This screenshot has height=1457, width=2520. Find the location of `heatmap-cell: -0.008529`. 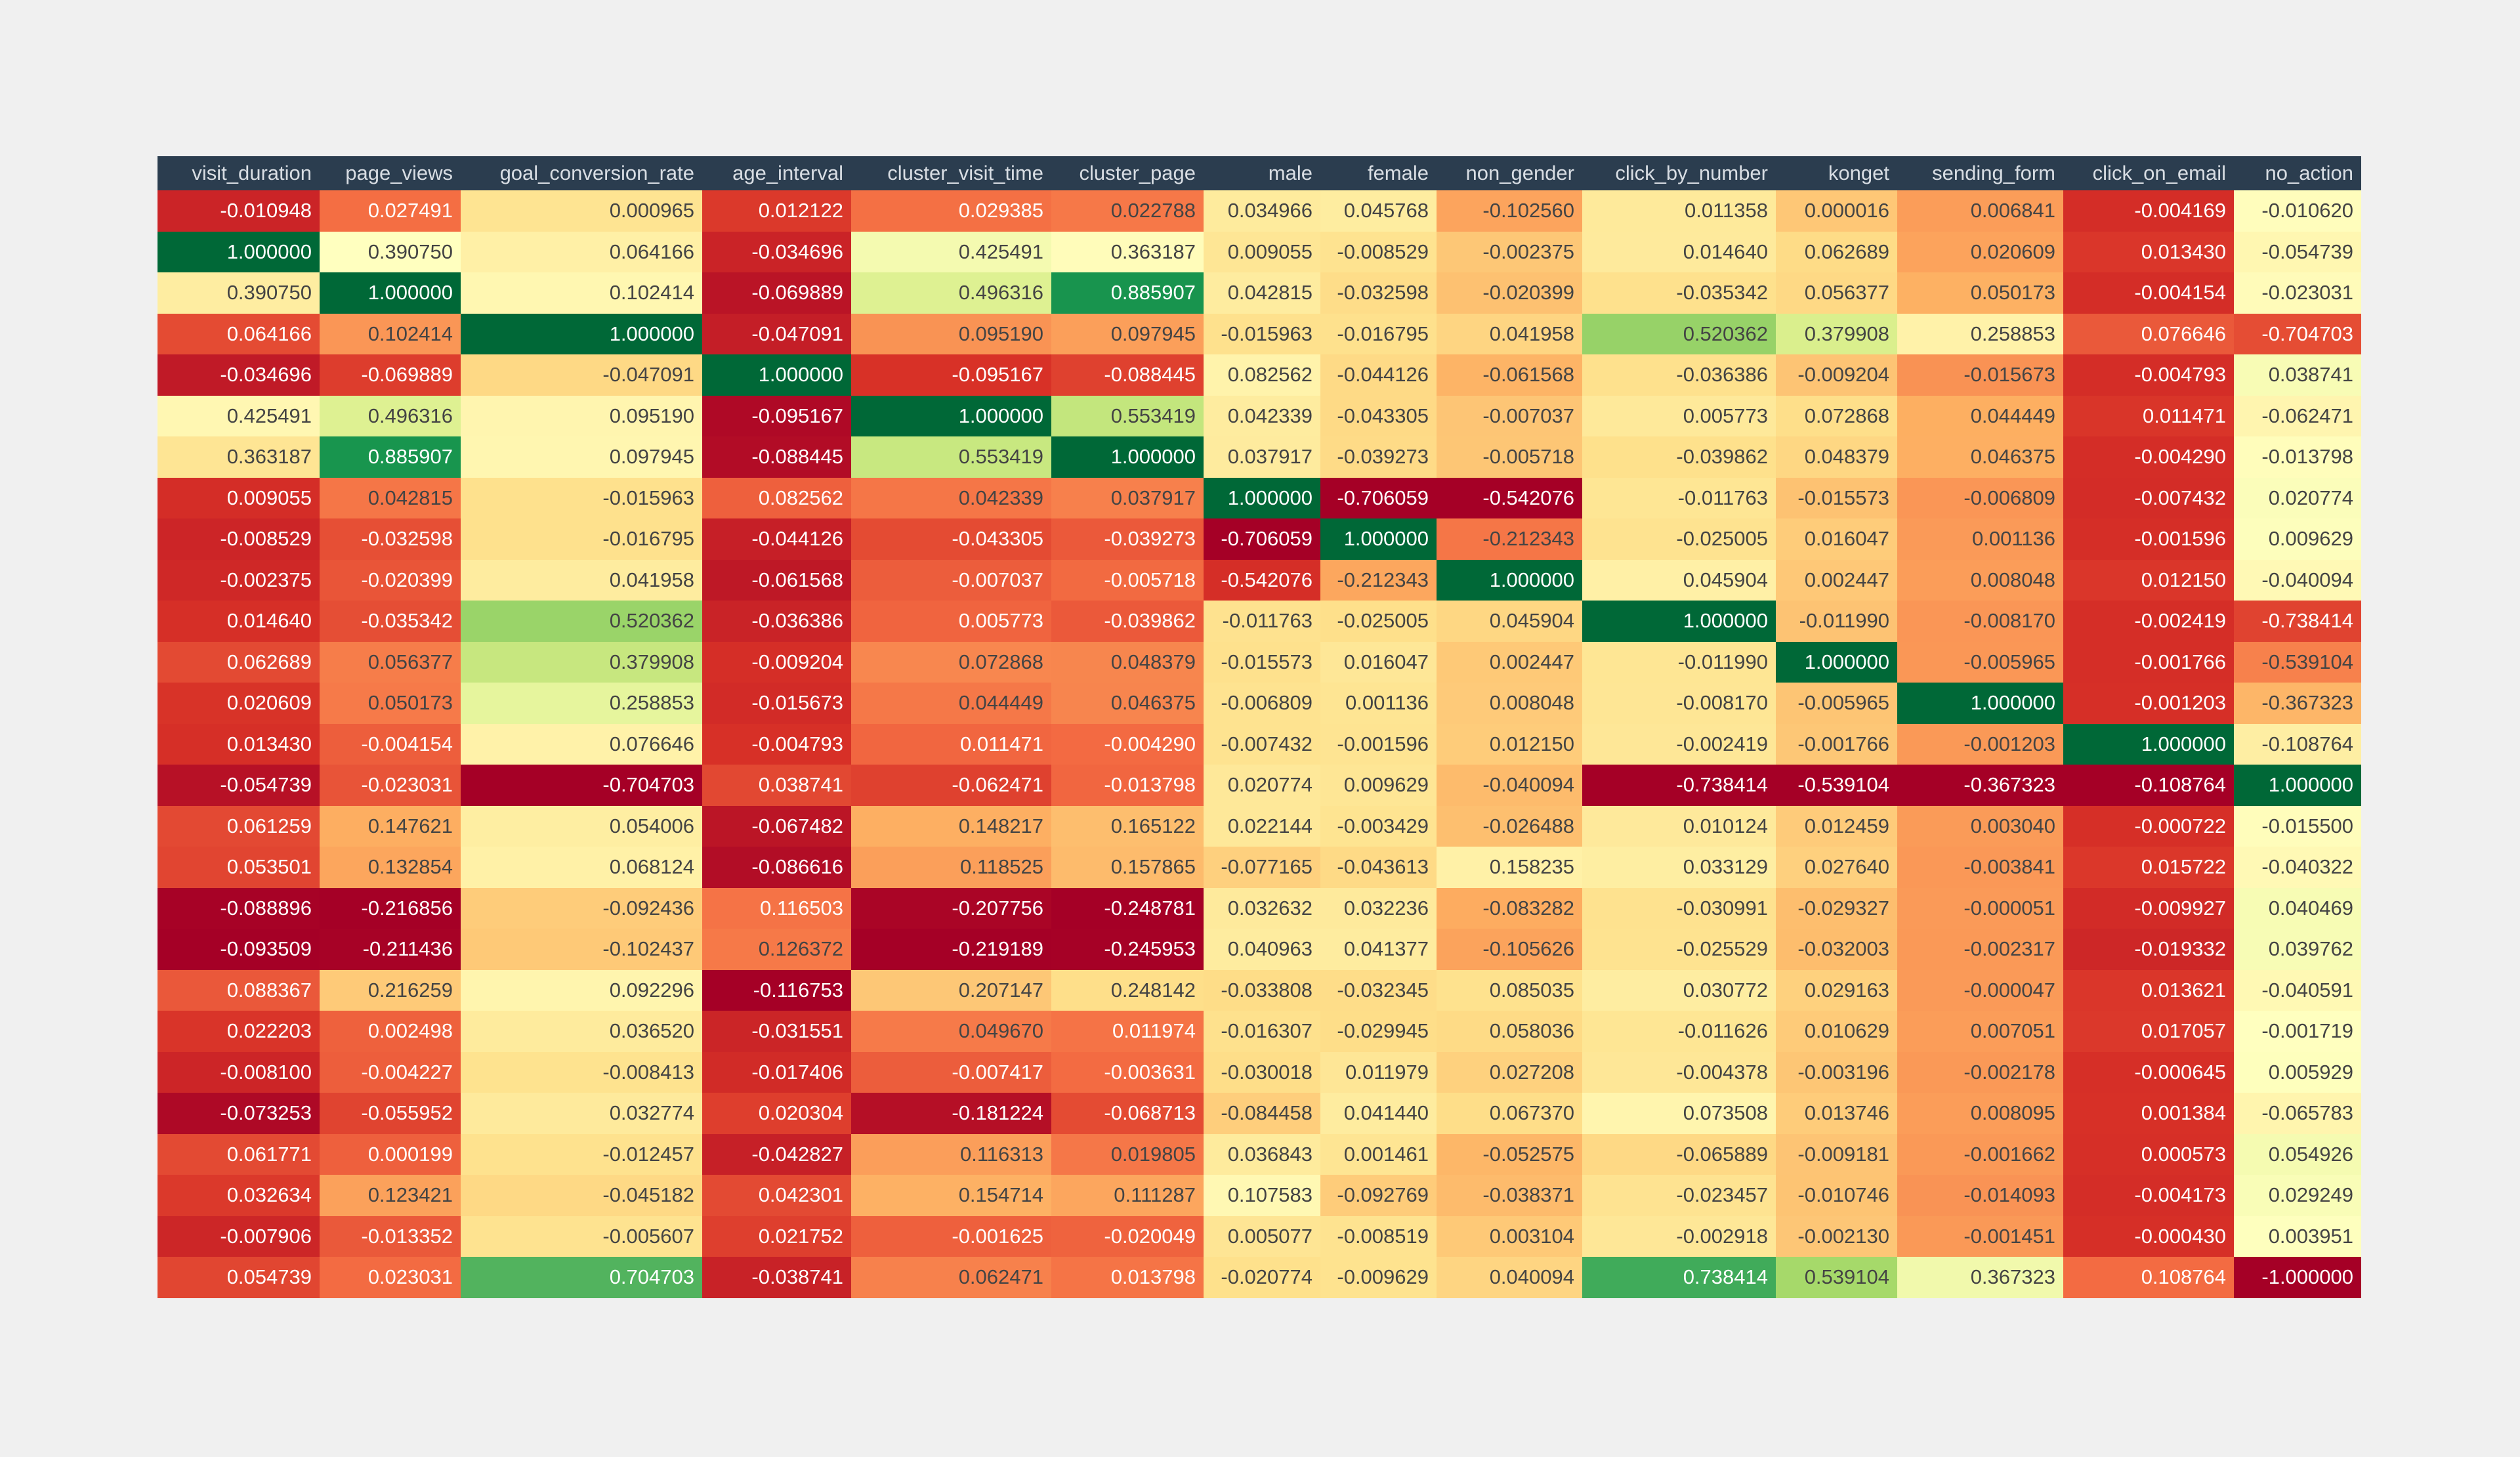

heatmap-cell: -0.008529 is located at coordinates (239, 539).